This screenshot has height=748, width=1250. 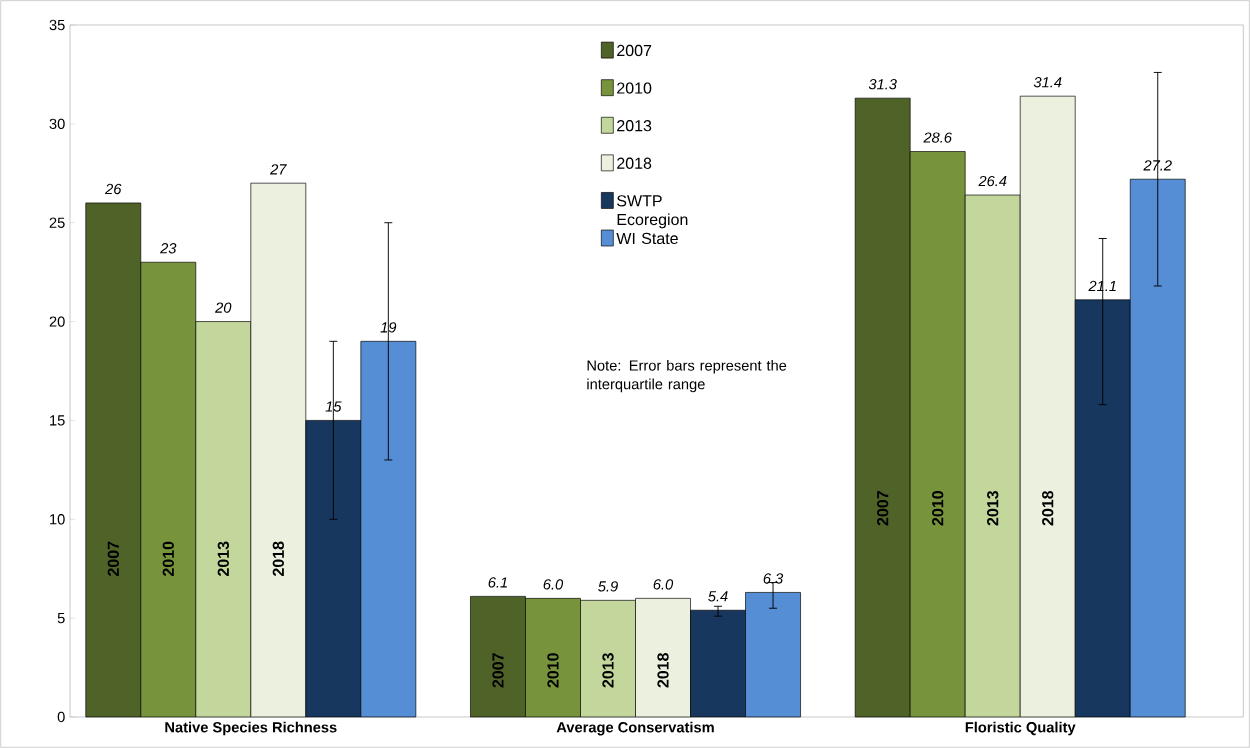 What do you see at coordinates (497, 582) in the screenshot?
I see `data-label: 6.1` at bounding box center [497, 582].